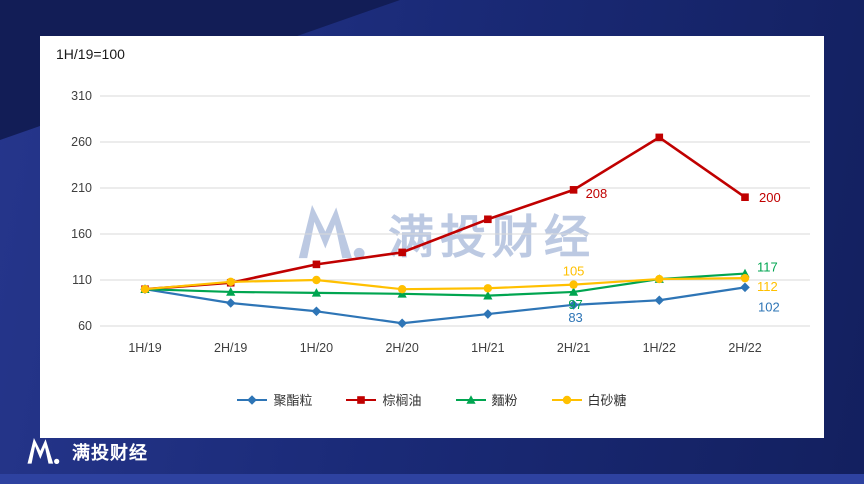  What do you see at coordinates (81, 96) in the screenshot?
I see `svg-text: 310` at bounding box center [81, 96].